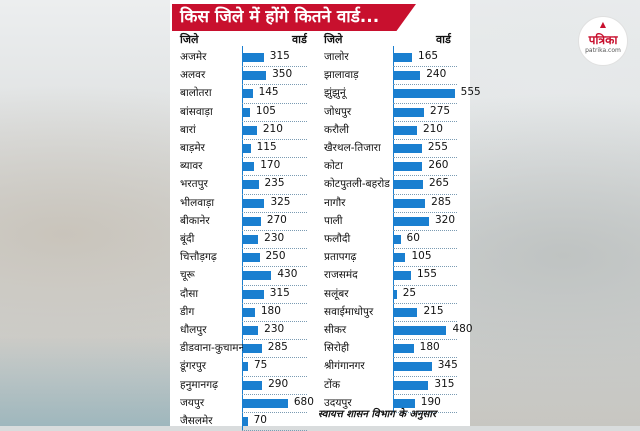 The image size is (640, 431). Describe the element at coordinates (338, 111) in the screenshot. I see `district-name: जोधपुर` at that location.